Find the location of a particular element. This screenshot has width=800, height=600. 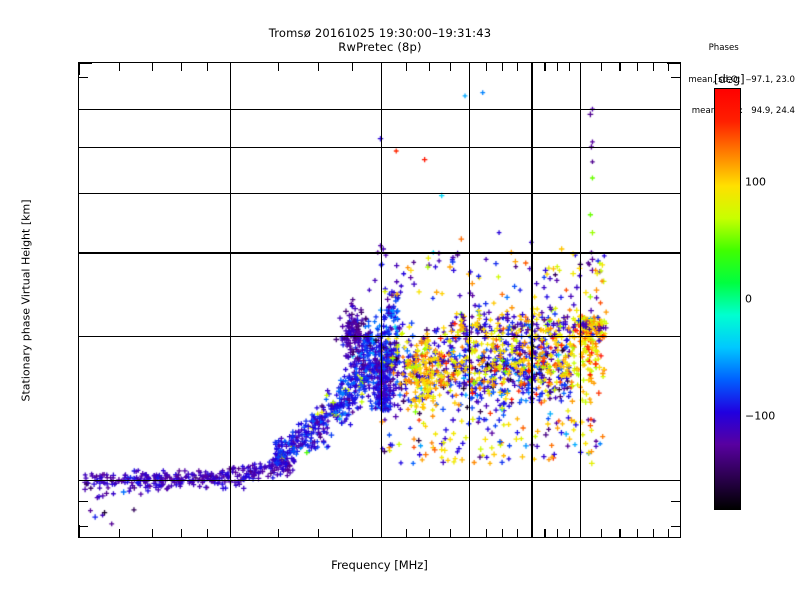

colorbar-tick-label: −100 is located at coordinates (760, 416).